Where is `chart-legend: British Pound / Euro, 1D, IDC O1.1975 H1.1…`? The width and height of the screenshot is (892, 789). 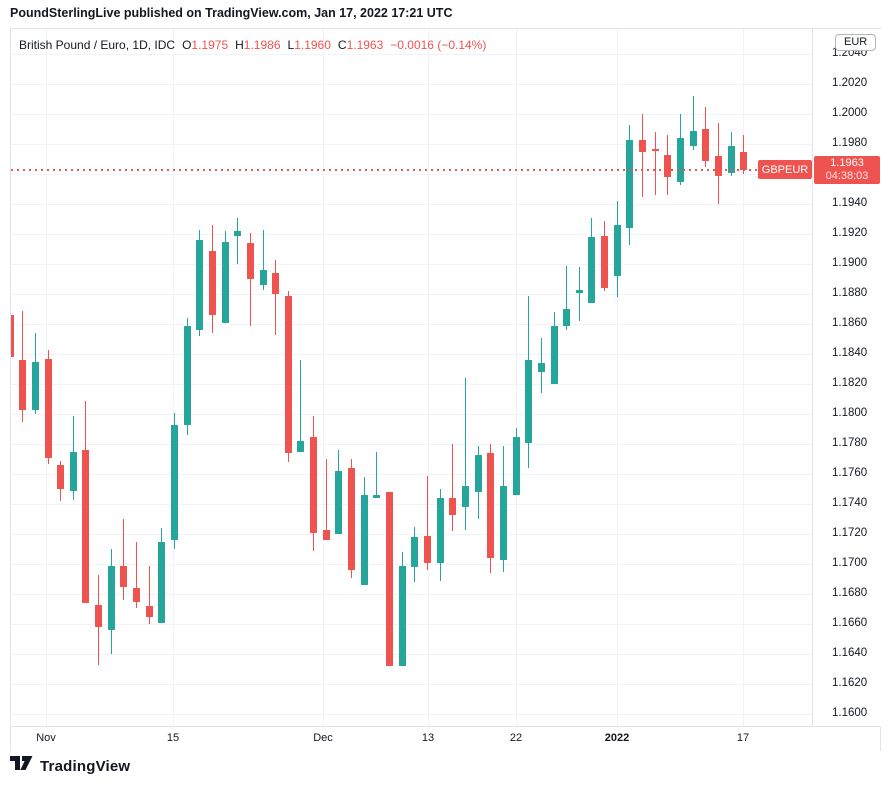
chart-legend: British Pound / Euro, 1D, IDC O1.1975 H1.1… is located at coordinates (252, 45).